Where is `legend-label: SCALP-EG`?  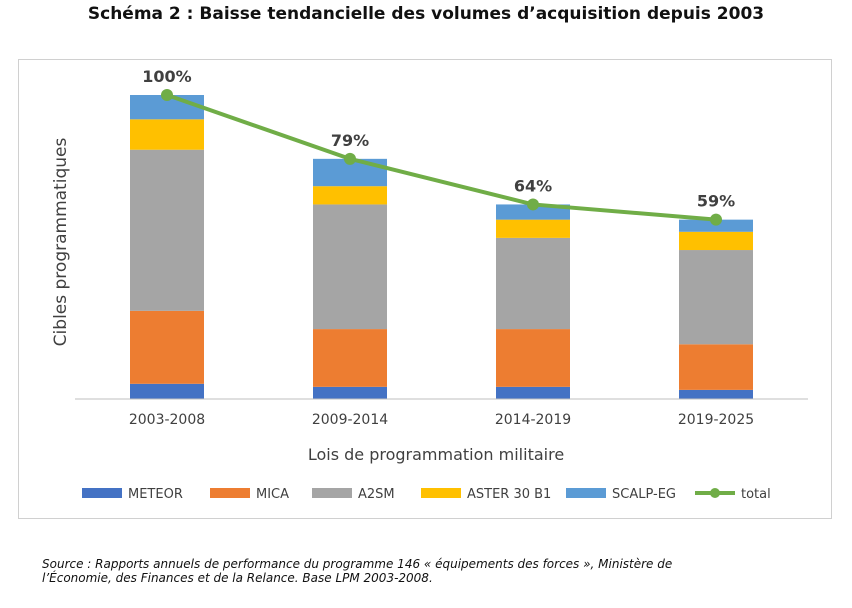 legend-label: SCALP-EG is located at coordinates (644, 494).